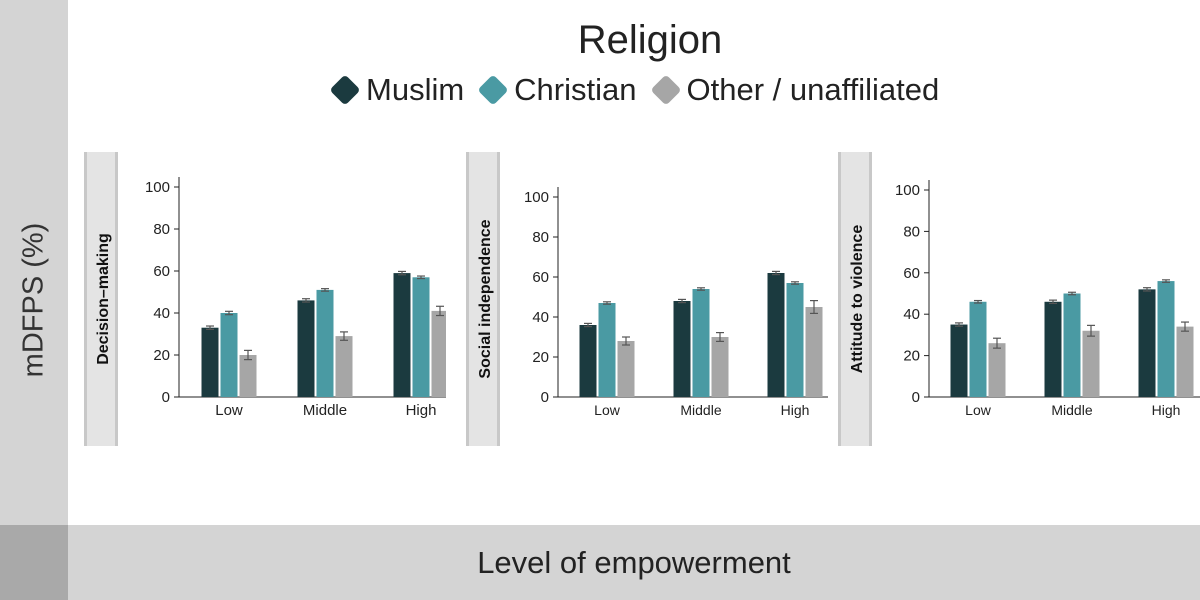  Describe the element at coordinates (483, 299) in the screenshot. I see `panel-strip: Social independence` at that location.